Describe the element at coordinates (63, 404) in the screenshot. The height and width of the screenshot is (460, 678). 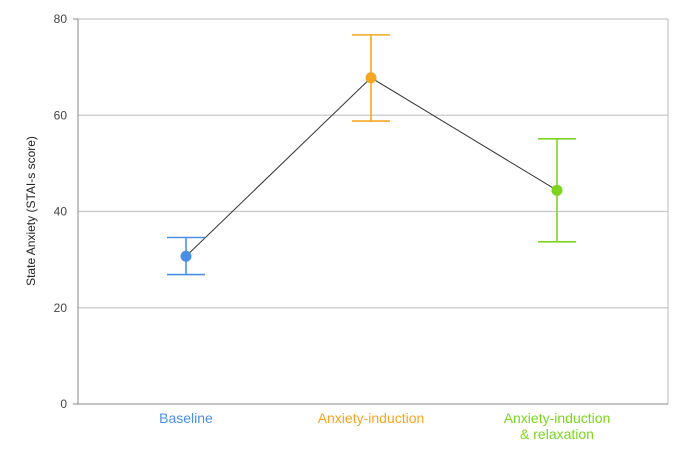
I see `y-tick-label: 0` at that location.